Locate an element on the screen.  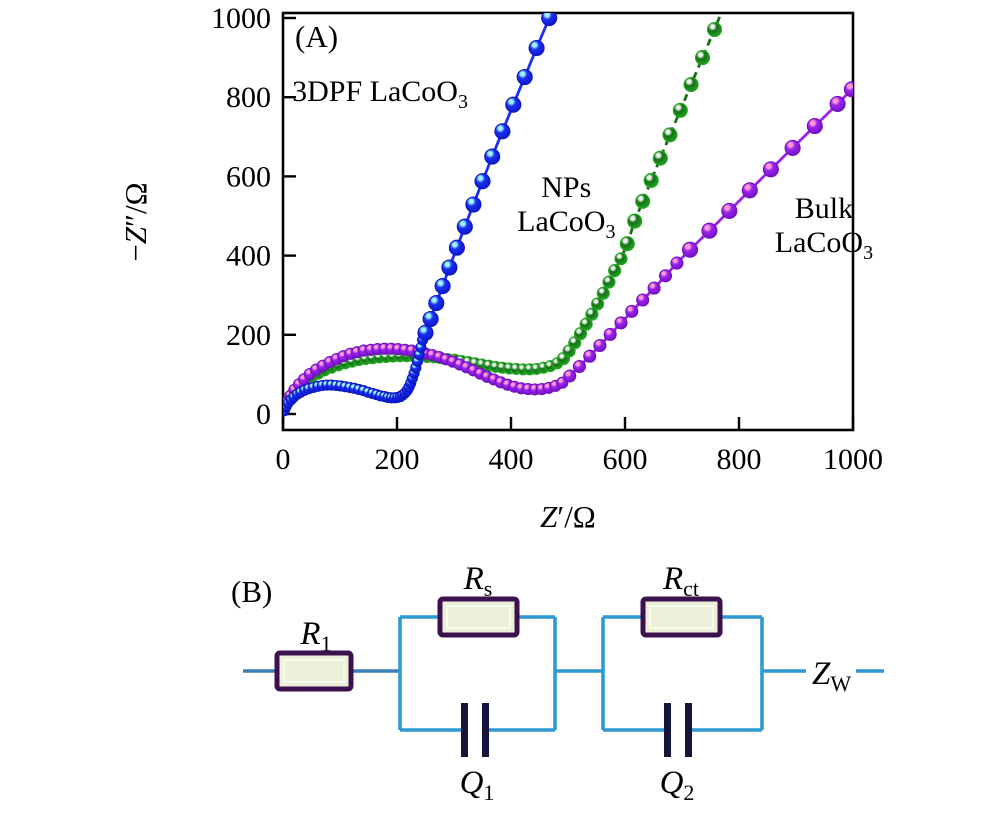
label-bulk-lacoo3: Bulk is located at coordinates (824, 208).